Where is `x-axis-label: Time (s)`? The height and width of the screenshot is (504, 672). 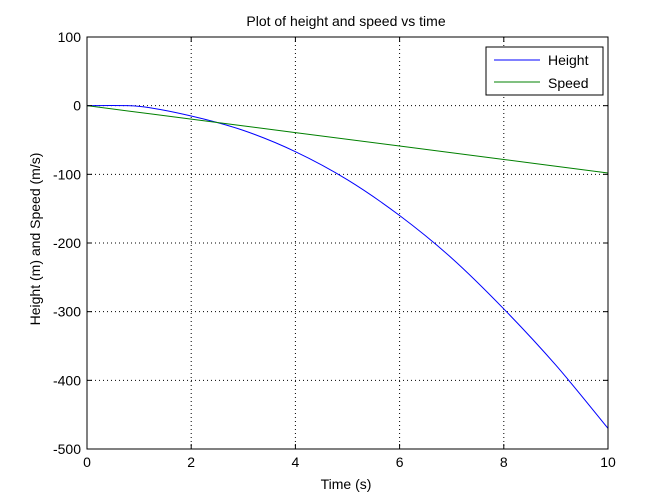
x-axis-label: Time (s) is located at coordinates (346, 484).